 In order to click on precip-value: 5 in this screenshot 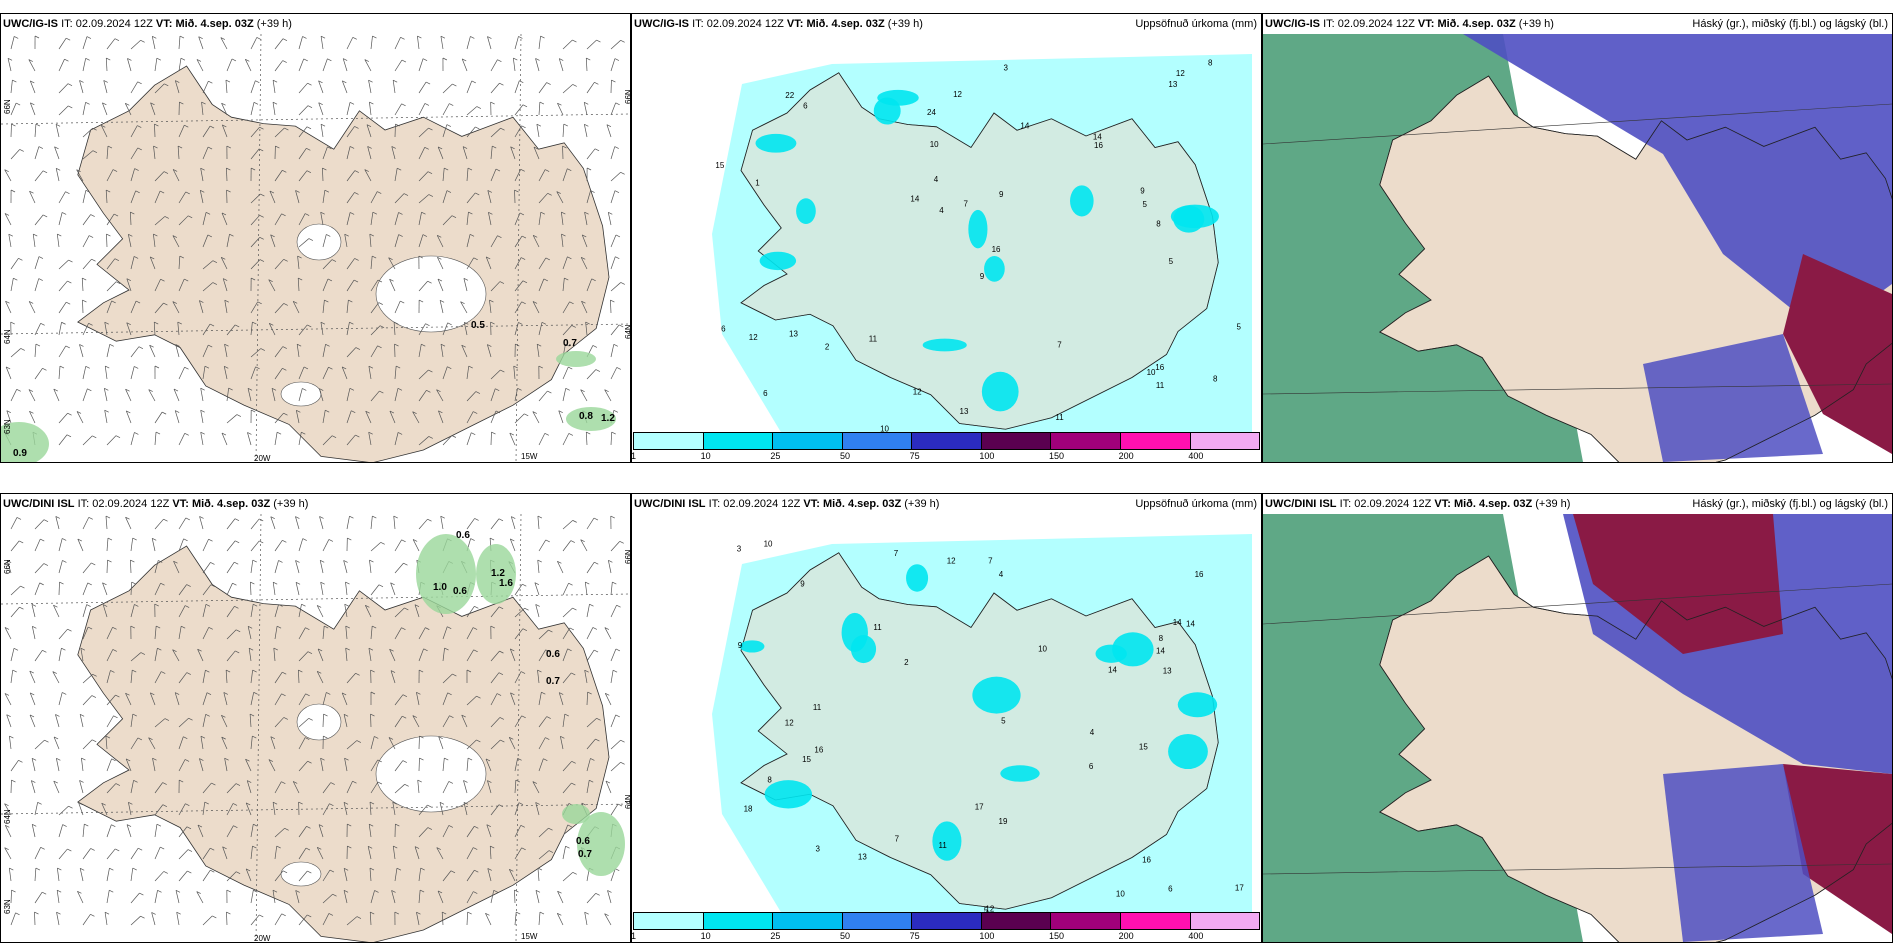, I will do `click(1239, 326)`.